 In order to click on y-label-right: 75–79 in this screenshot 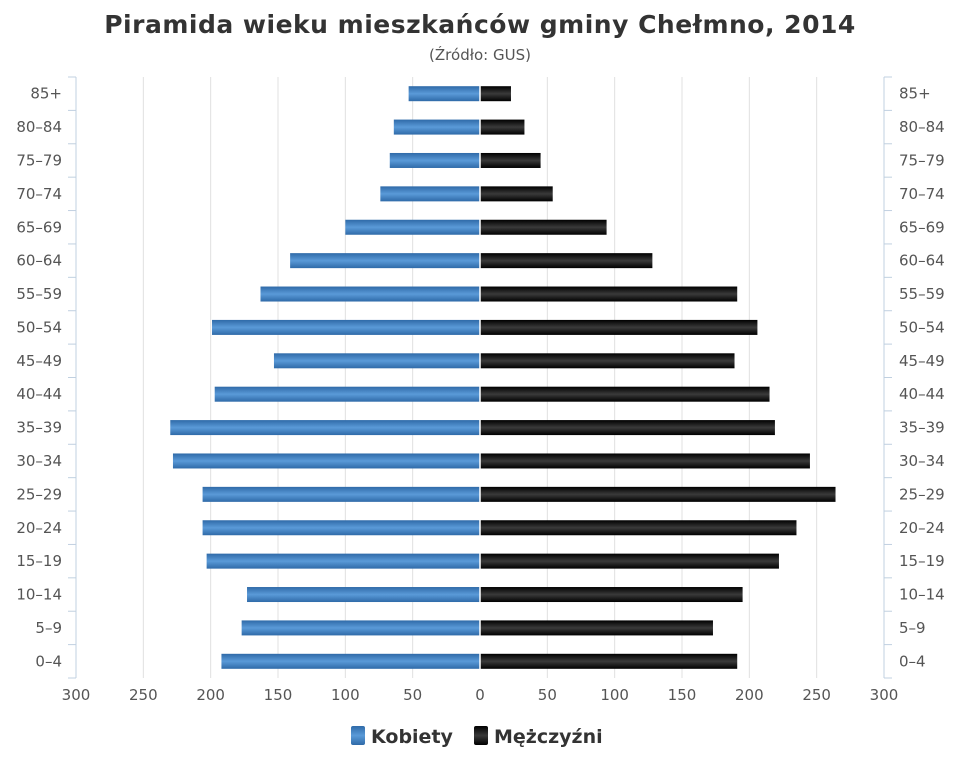, I will do `click(922, 160)`.